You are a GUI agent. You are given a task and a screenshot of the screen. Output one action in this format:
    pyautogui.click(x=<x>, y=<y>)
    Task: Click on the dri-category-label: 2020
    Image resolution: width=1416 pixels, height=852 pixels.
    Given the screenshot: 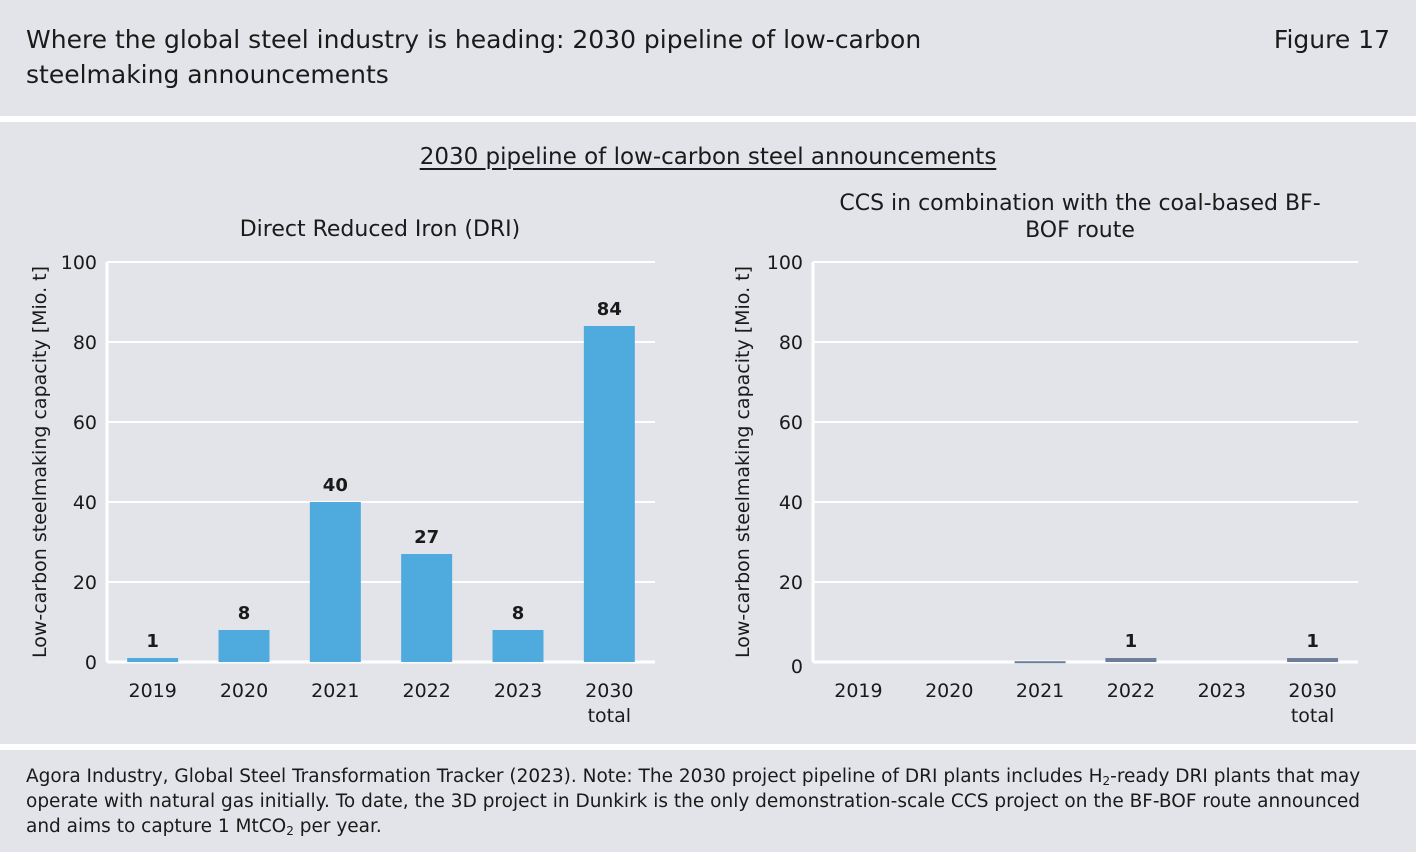 What is the action you would take?
    pyautogui.click(x=244, y=691)
    